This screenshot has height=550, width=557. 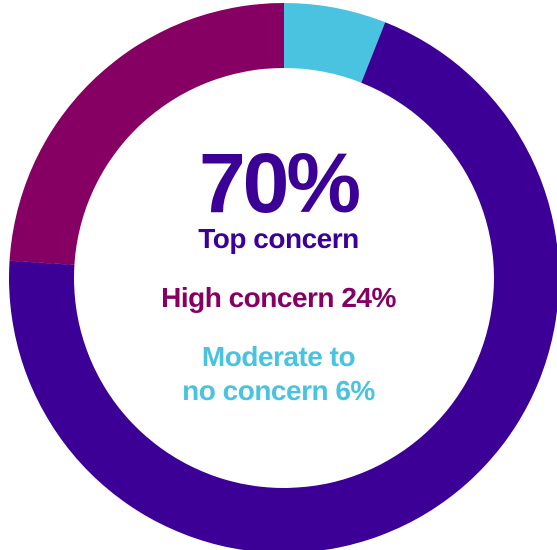 What do you see at coordinates (278, 390) in the screenshot?
I see `moderate-concern-line-2: no concern 6%` at bounding box center [278, 390].